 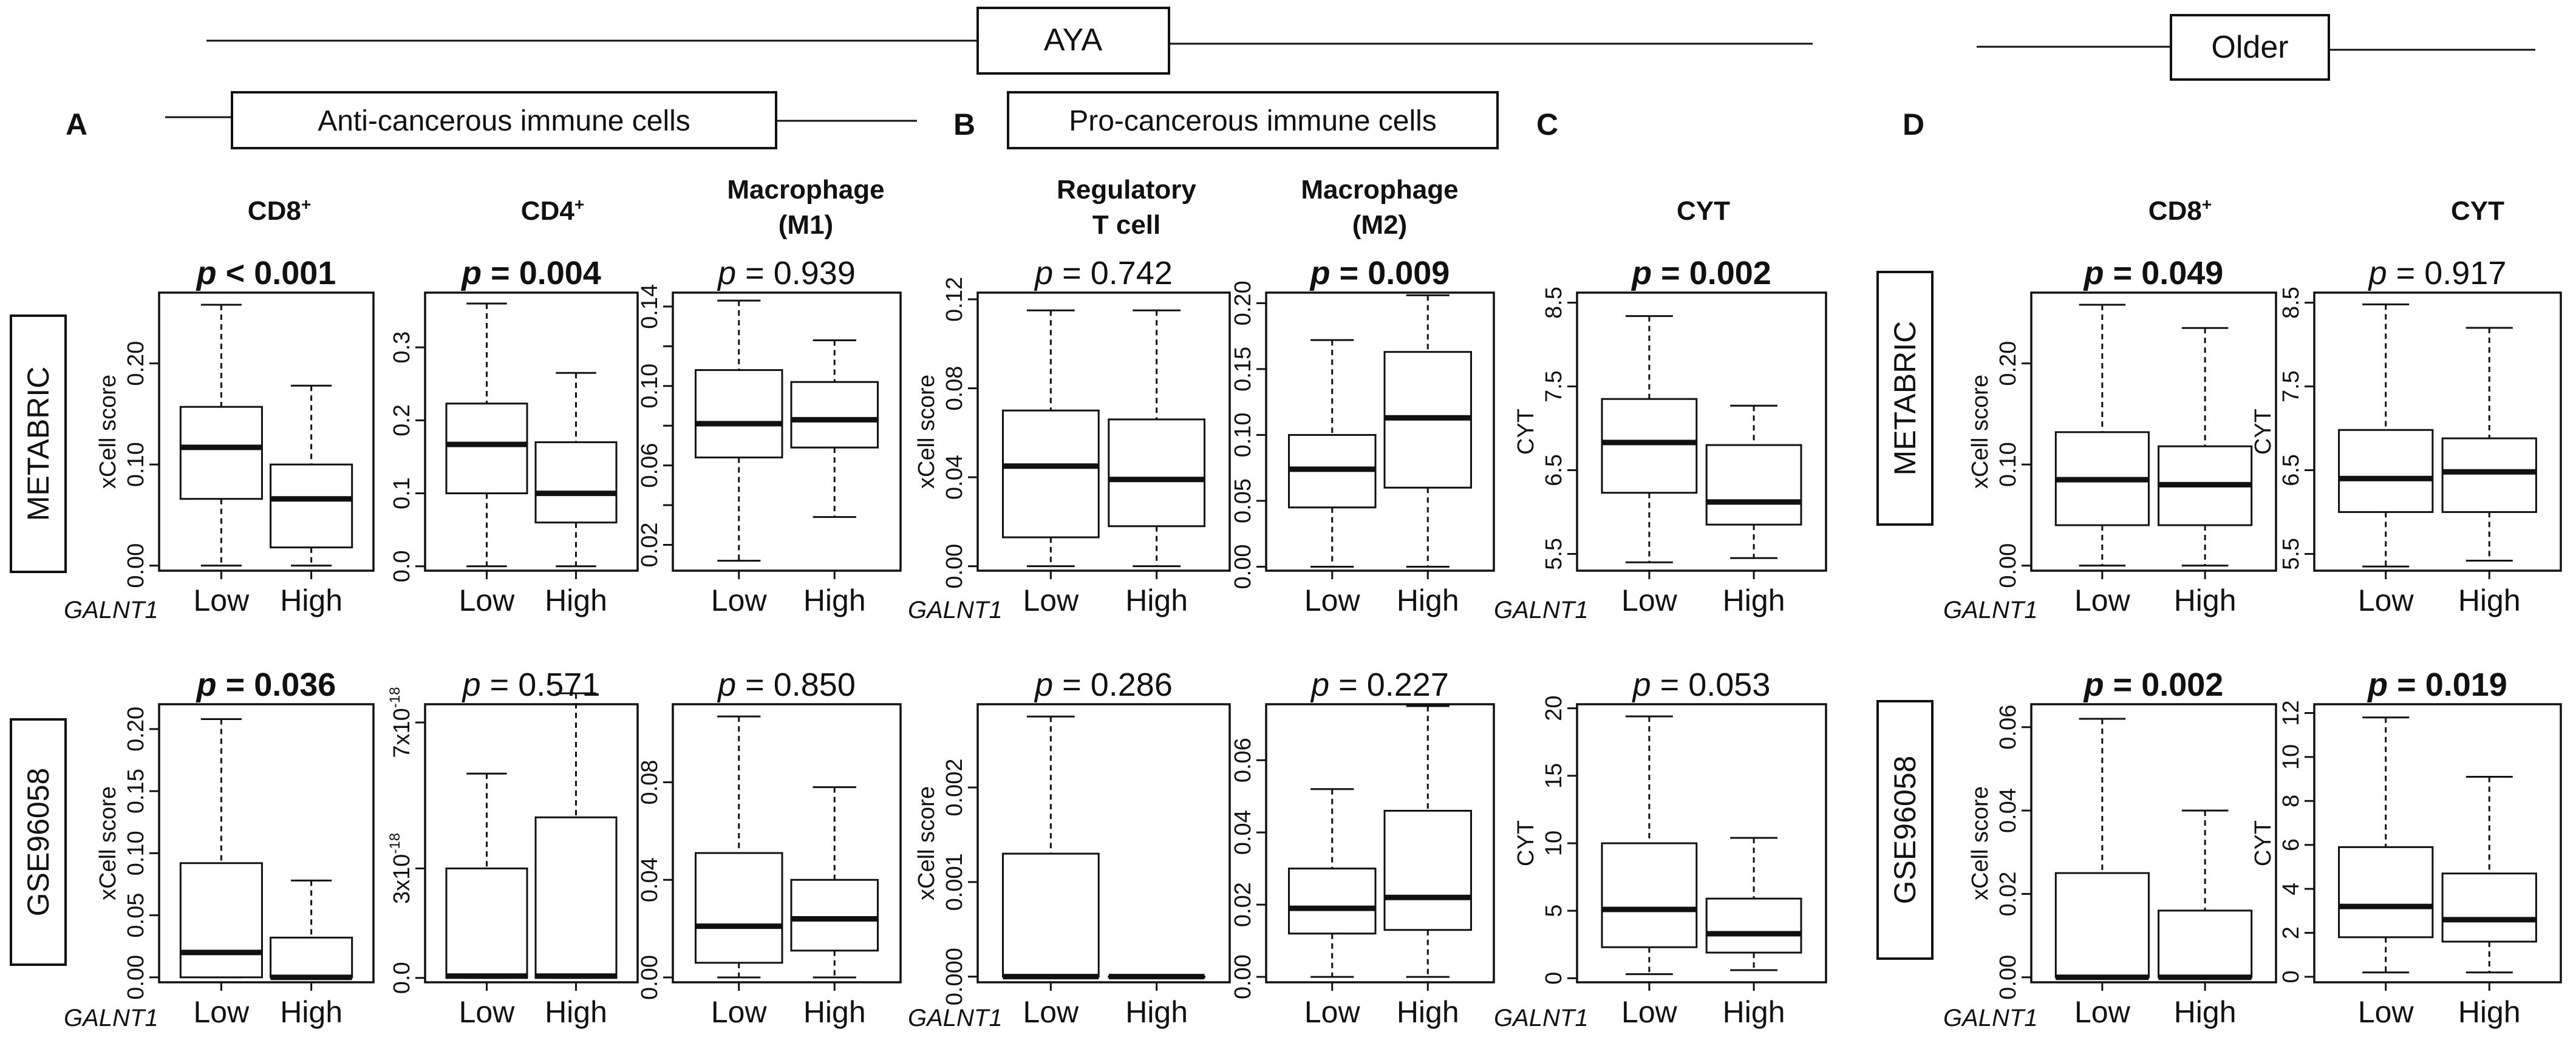 What do you see at coordinates (1073, 40) in the screenshot?
I see `header-aya-label: AYA` at bounding box center [1073, 40].